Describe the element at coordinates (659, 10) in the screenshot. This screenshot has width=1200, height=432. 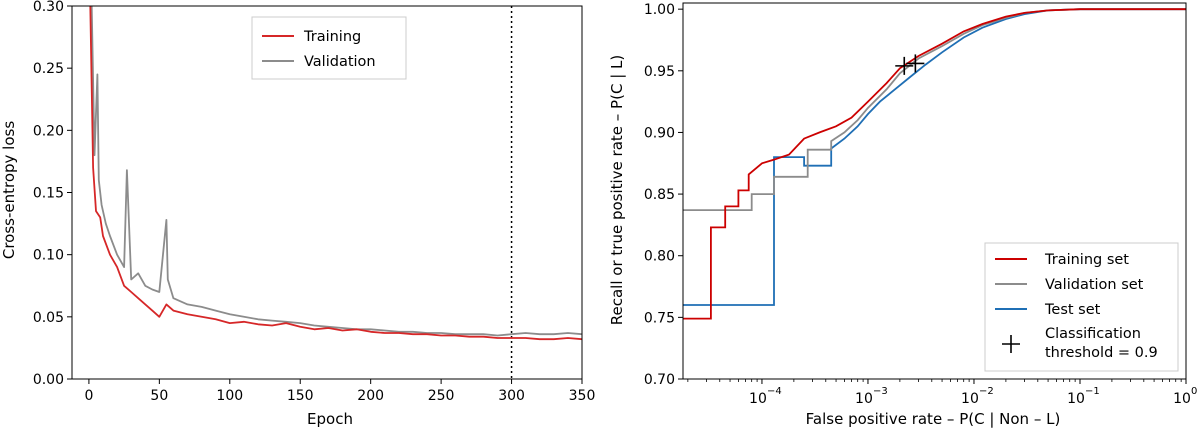
I see `roc-y-tick-label: 1.00` at that location.